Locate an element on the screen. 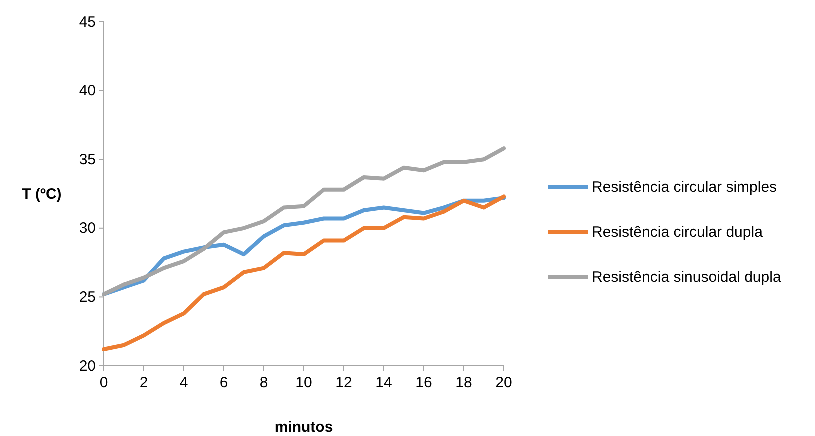  x-tick-label: 12 is located at coordinates (344, 383).